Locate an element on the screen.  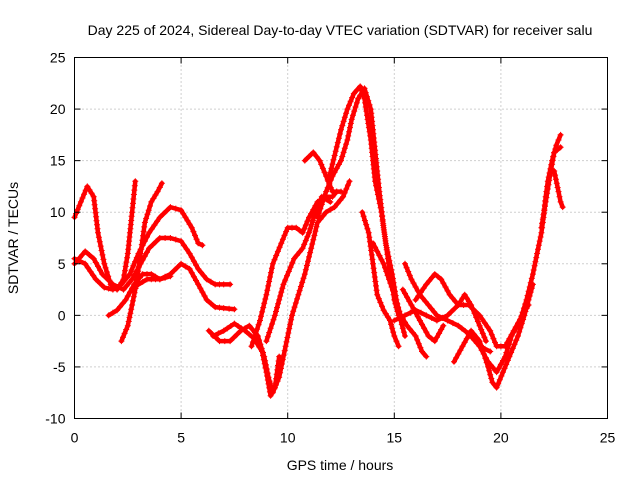
x-tick-label: 0 is located at coordinates (75, 438).